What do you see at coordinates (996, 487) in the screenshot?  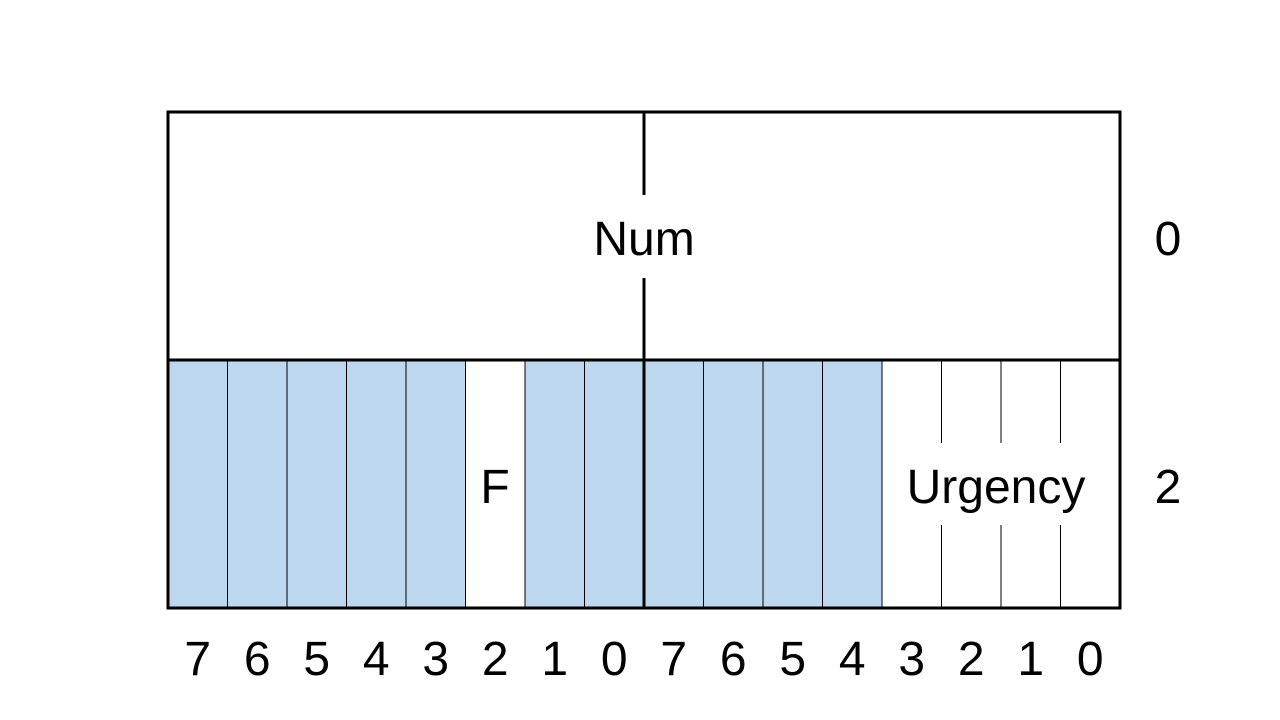 I see `urgency-field-label: Urgency` at bounding box center [996, 487].